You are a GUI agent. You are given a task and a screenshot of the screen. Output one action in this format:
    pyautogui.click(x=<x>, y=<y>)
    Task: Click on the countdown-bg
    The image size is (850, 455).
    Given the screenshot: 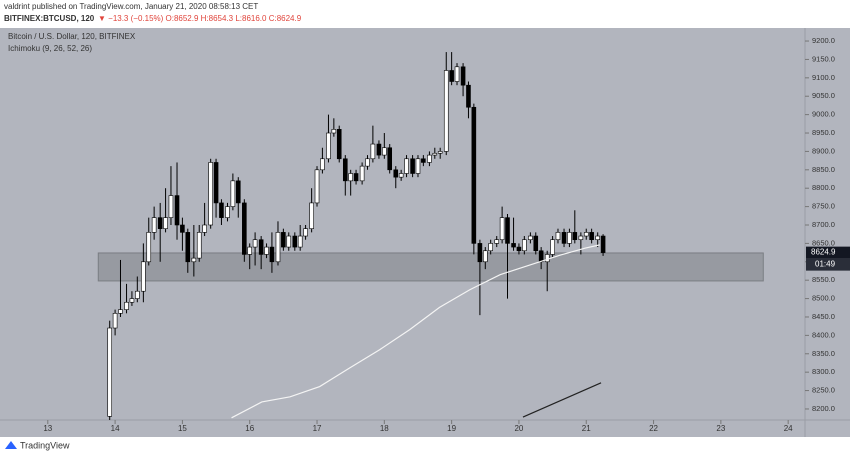 What is the action you would take?
    pyautogui.click(x=828, y=264)
    